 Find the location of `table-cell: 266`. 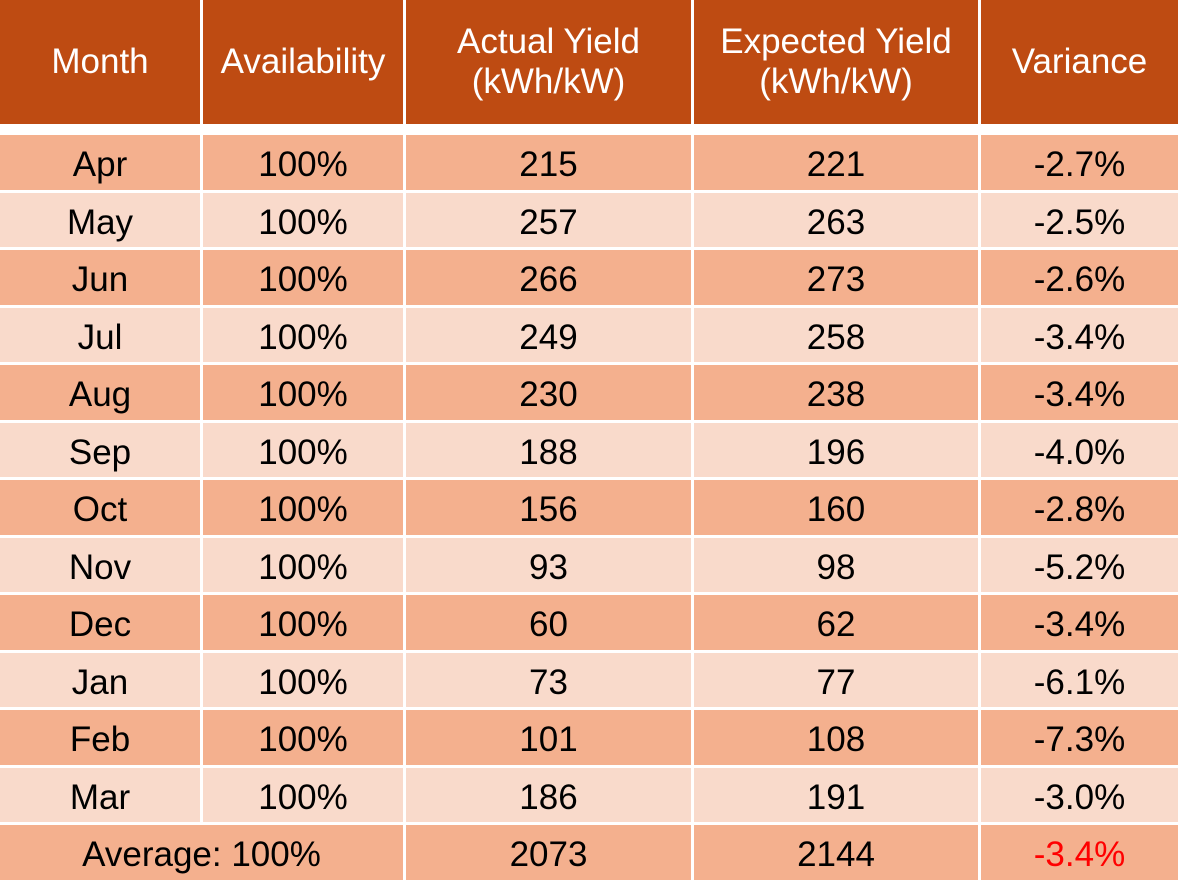

table-cell: 266 is located at coordinates (548, 277).